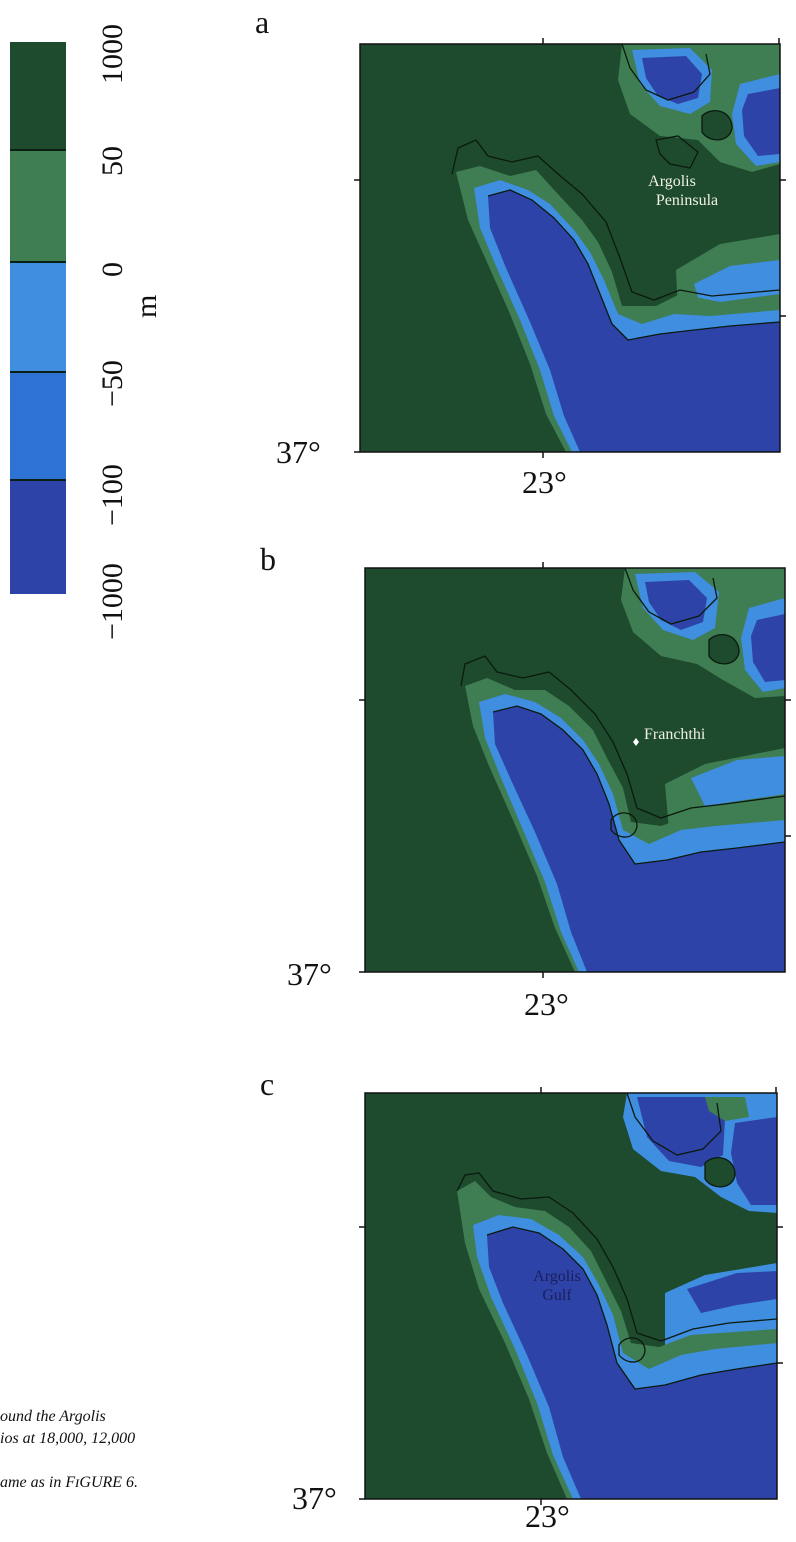 Image resolution: width=796 pixels, height=1542 pixels. I want to click on map-c-svg, so click(571, 1296).